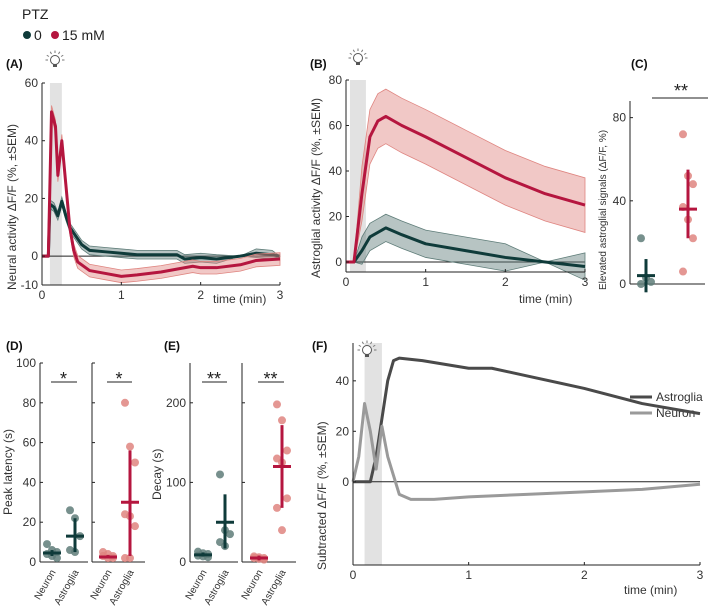 The width and height of the screenshot is (709, 606). Describe the element at coordinates (318, 64) in the screenshot. I see `panel-label-b: (B)` at that location.